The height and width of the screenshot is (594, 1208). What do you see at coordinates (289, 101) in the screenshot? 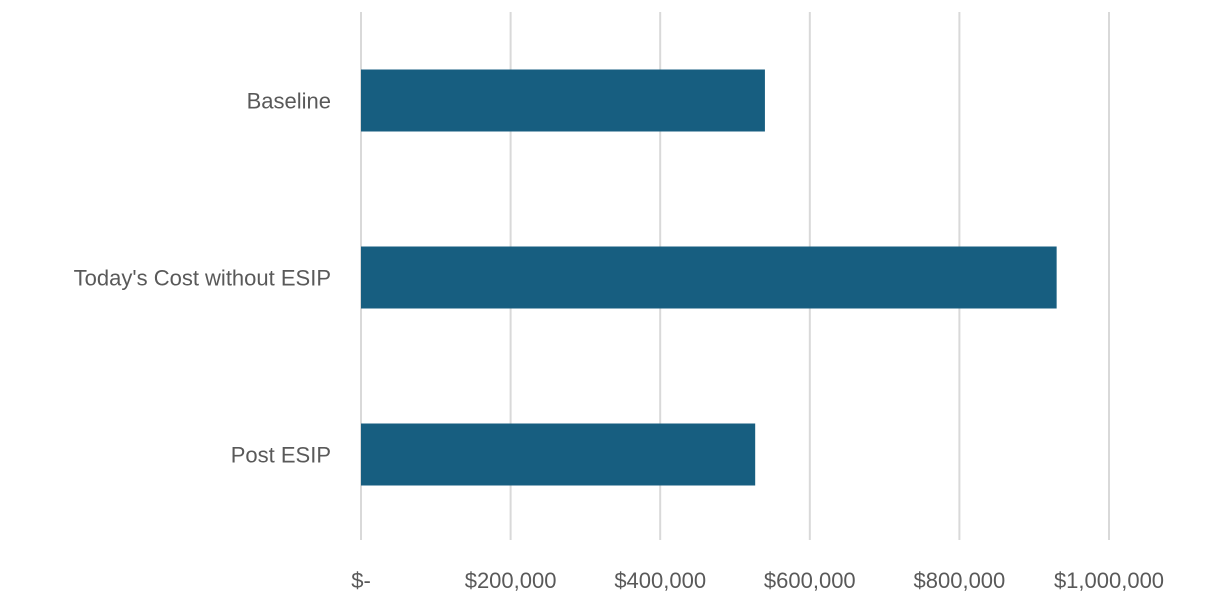
I see `category-label: Baseline` at bounding box center [289, 101].